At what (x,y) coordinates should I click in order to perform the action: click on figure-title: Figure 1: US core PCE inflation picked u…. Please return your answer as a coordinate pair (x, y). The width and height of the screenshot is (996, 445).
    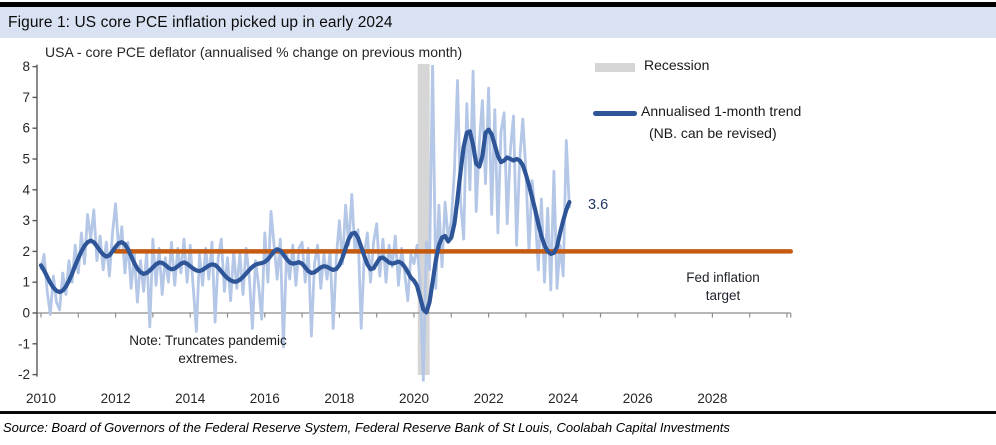
    Looking at the image, I should click on (200, 22).